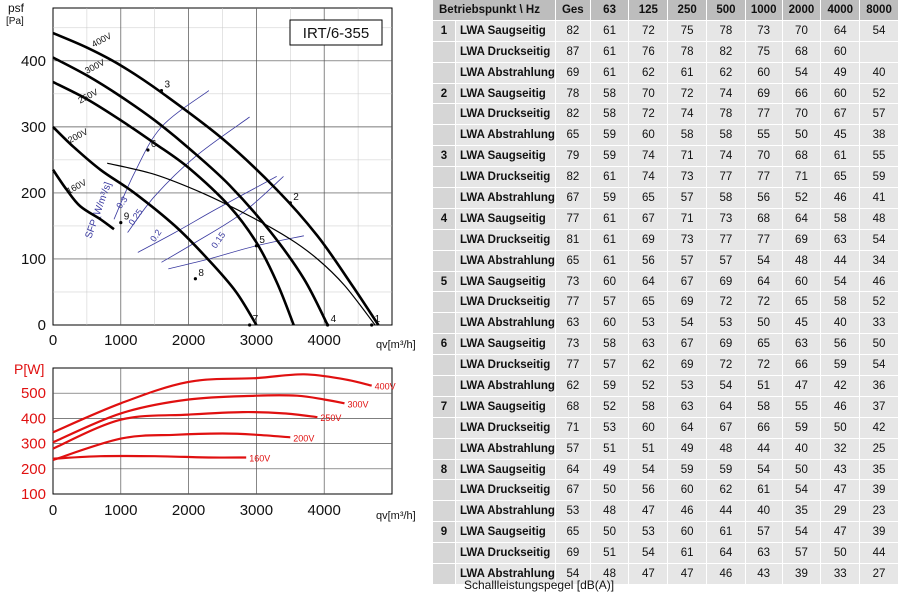  I want to click on value-cell: 73, so click(573, 344).